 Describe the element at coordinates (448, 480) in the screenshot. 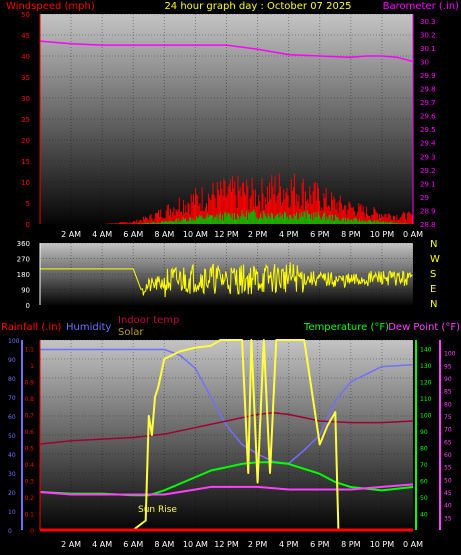

I see `dew-tick-label: 50` at that location.